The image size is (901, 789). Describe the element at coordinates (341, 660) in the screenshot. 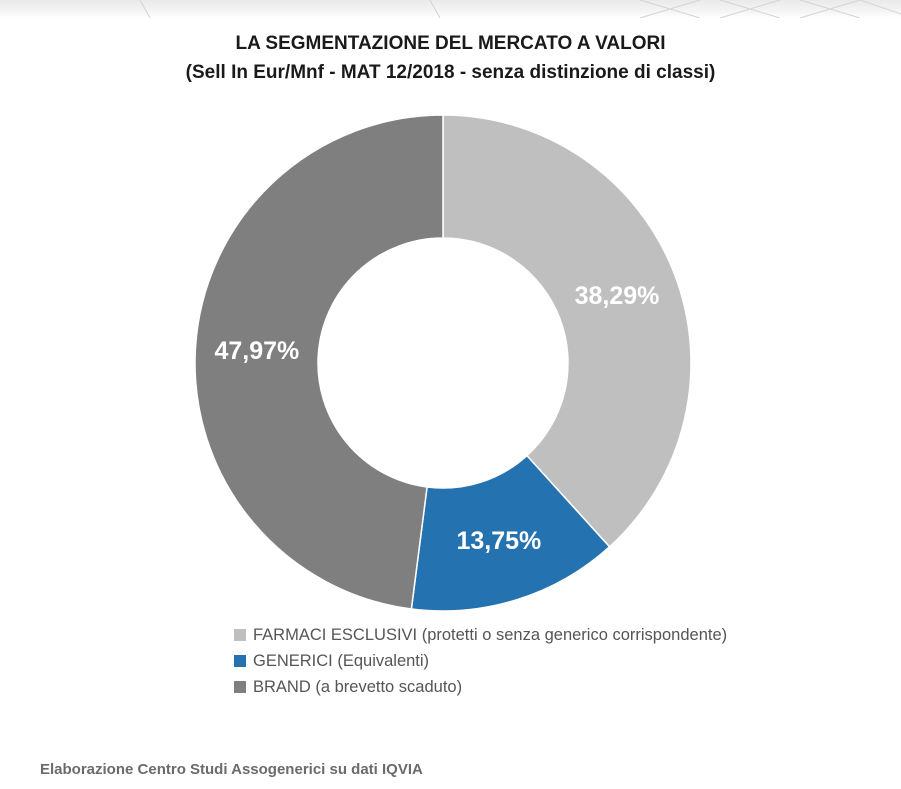

I see `legend-label: GENERICI (Equivalenti)` at that location.